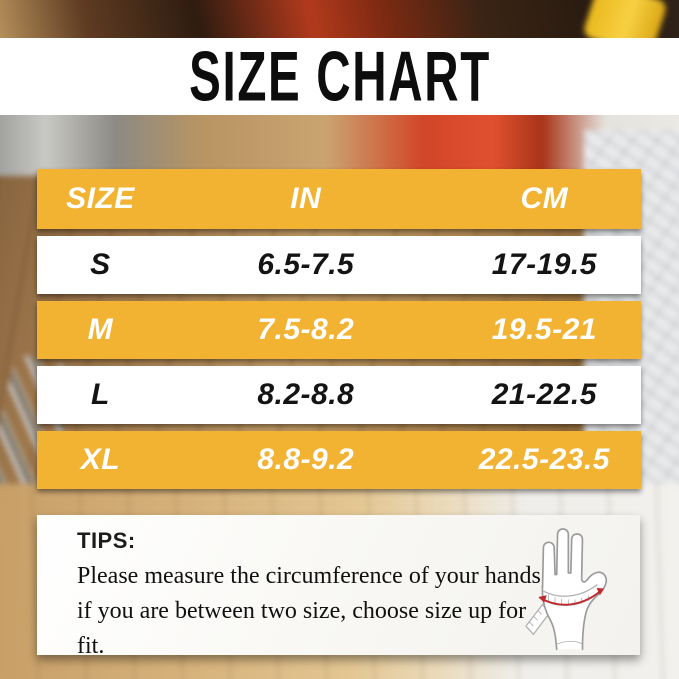  I want to click on hand-measure-icon, so click(570, 584).